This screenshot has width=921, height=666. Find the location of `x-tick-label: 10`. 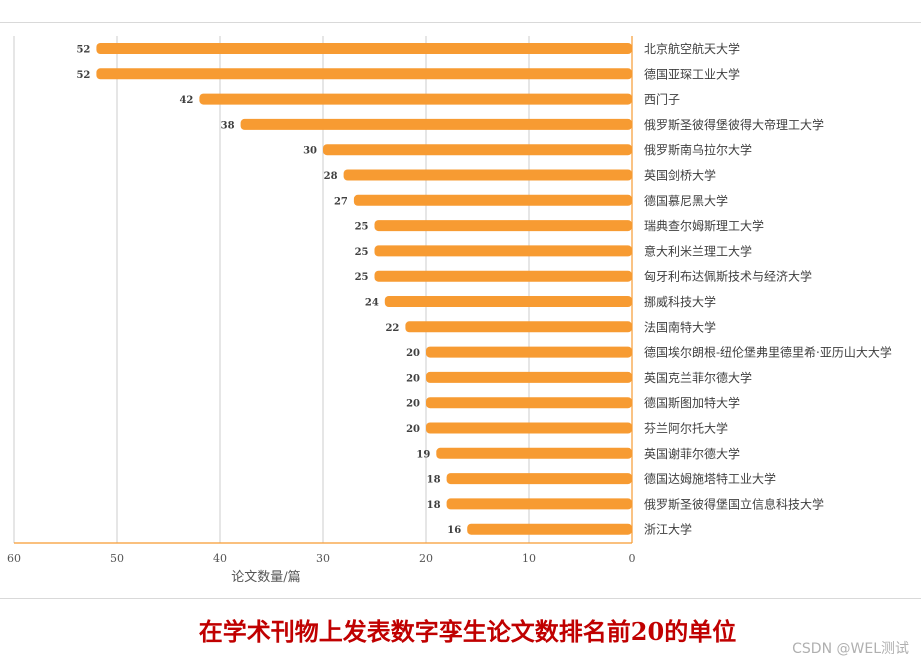

x-tick-label: 10 is located at coordinates (529, 558).